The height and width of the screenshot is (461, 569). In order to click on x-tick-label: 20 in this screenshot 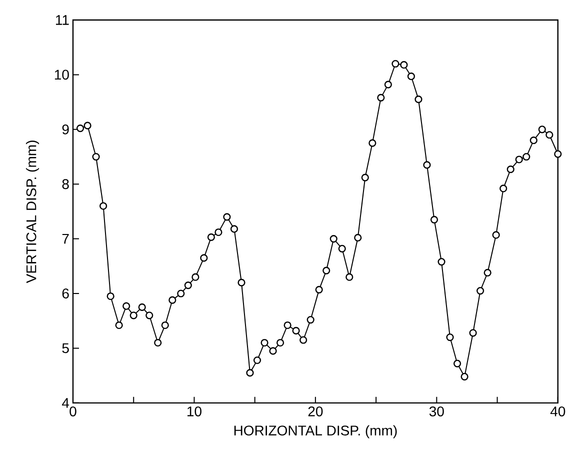, I will do `click(315, 411)`.